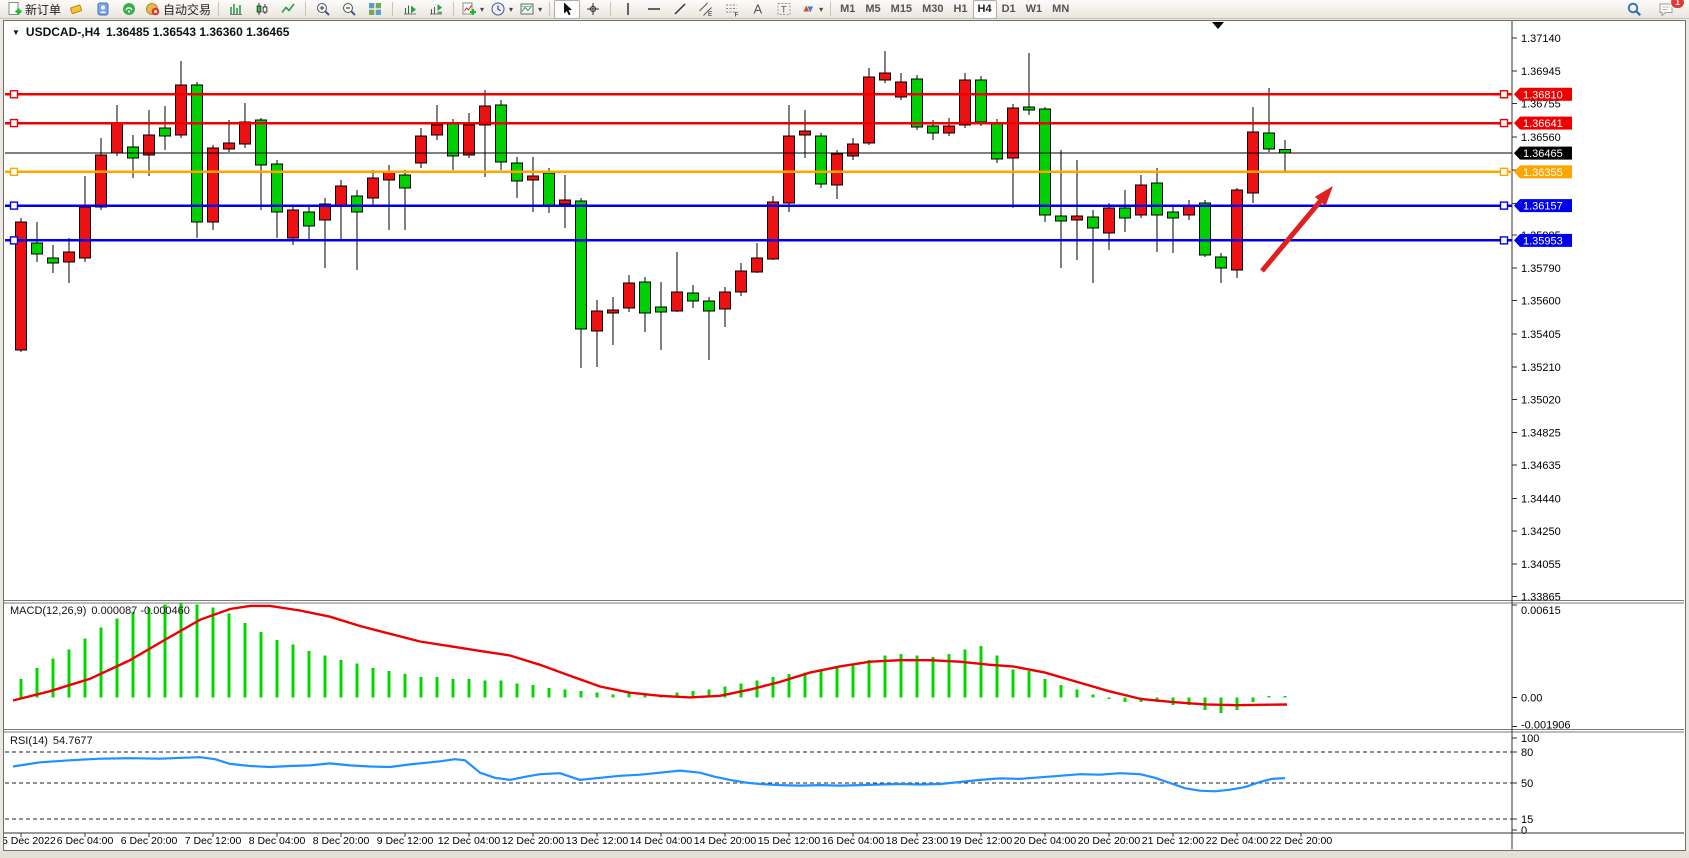 Image resolution: width=1689 pixels, height=858 pixels. What do you see at coordinates (758, 172) in the screenshot?
I see `pivot-line` at bounding box center [758, 172].